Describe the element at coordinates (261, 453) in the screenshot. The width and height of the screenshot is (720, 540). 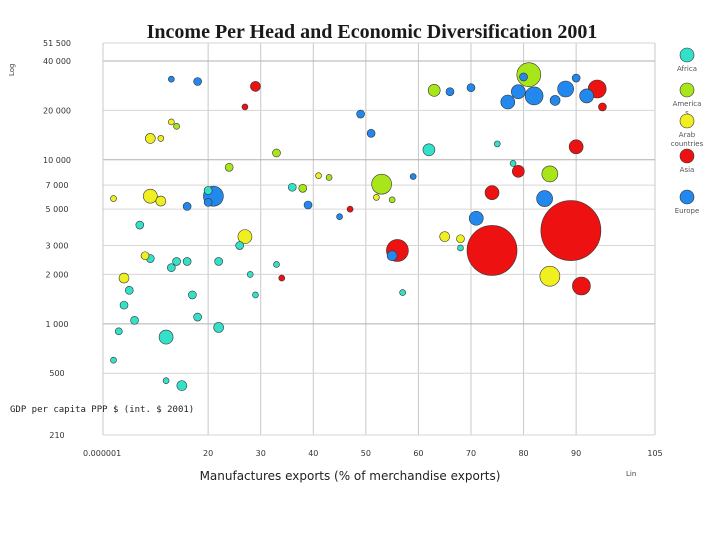
I see `x-tick-label: 30` at that location.